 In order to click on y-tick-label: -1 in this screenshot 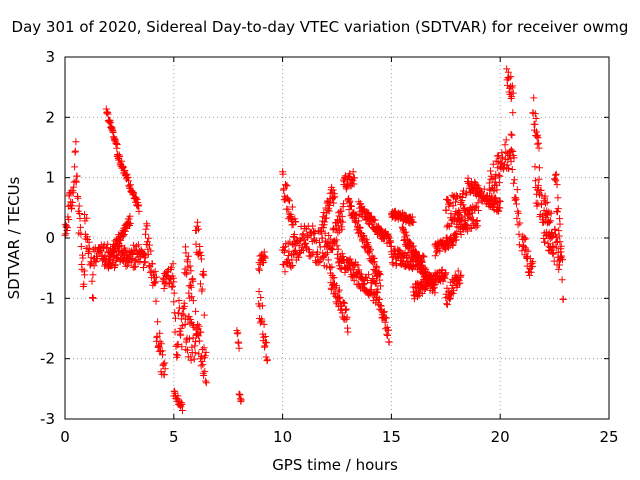, I will do `click(47, 298)`.